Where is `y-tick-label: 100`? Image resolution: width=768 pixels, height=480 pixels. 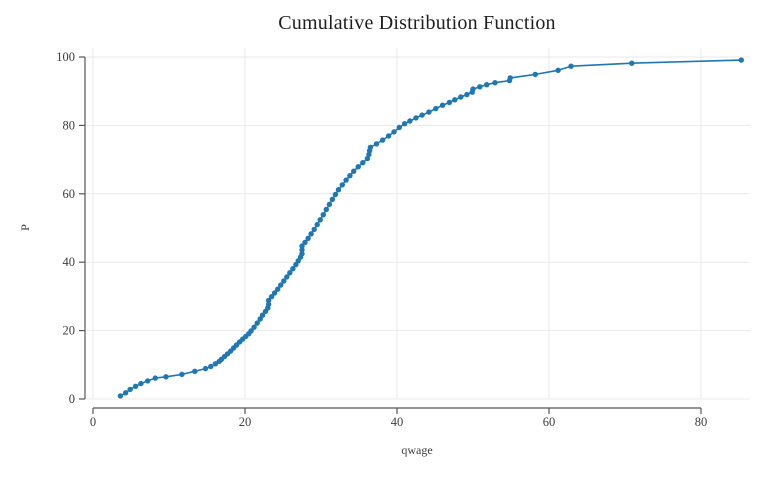
y-tick-label: 100 is located at coordinates (65, 57).